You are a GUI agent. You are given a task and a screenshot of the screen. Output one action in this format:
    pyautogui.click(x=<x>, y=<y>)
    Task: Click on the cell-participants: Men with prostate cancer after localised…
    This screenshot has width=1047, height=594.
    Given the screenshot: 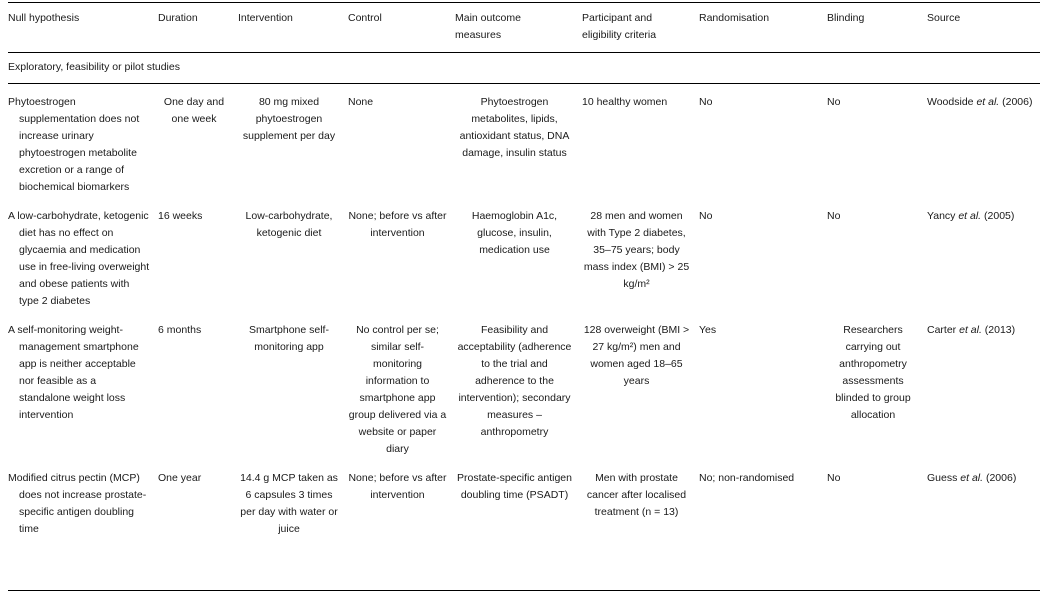 What is the action you would take?
    pyautogui.click(x=636, y=495)
    